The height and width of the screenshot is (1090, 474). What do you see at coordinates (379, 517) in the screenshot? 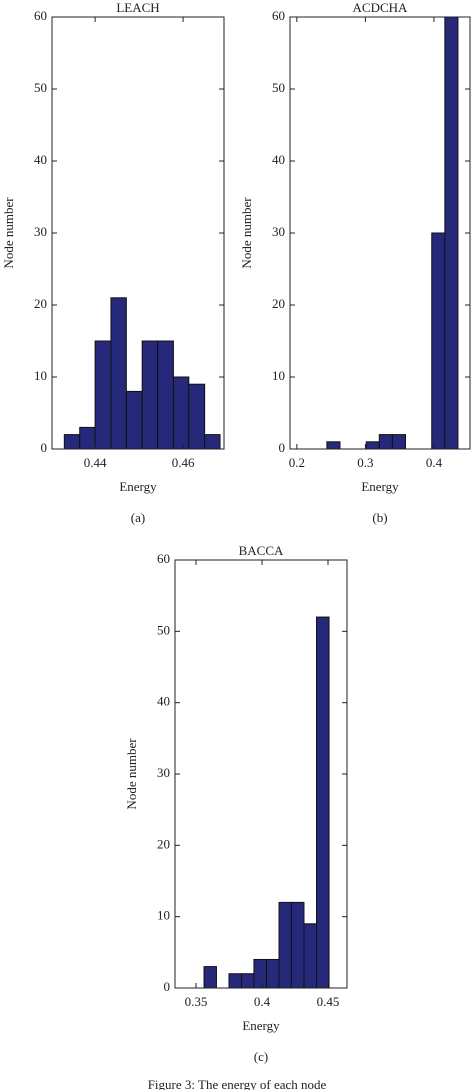
I see `subfigure-caption: (b)` at bounding box center [379, 517].